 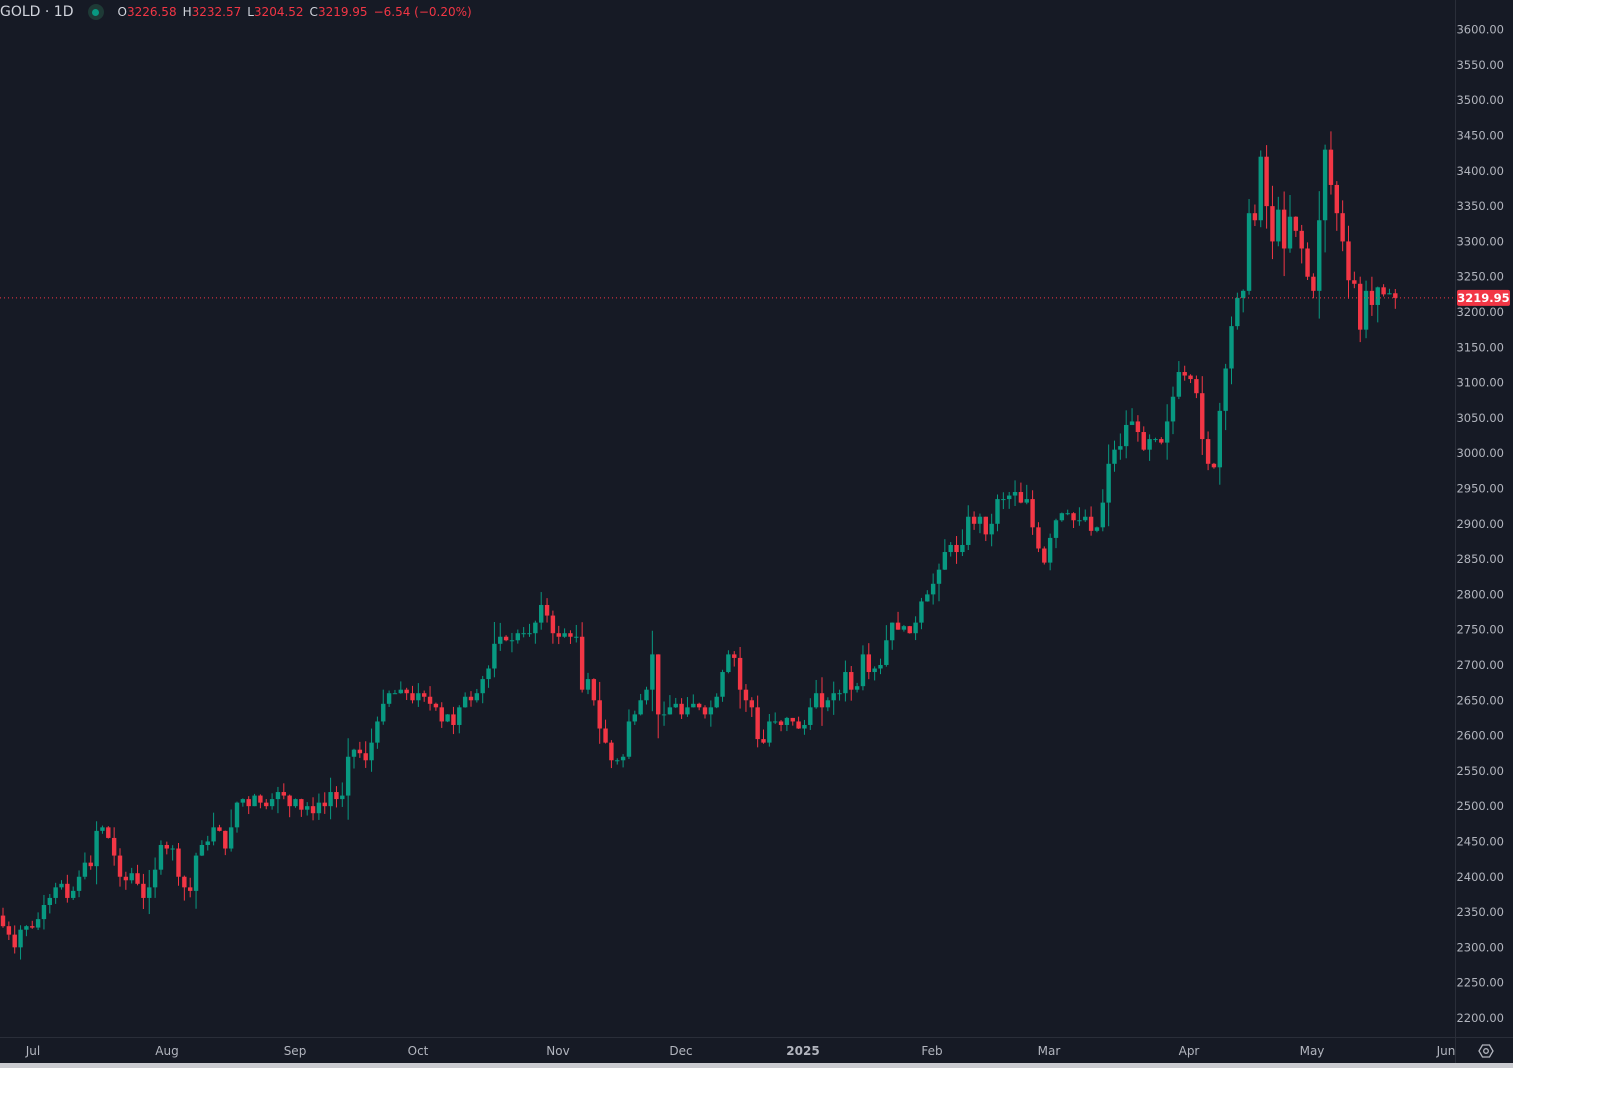 I want to click on symbol-title: GOLD · 1D, so click(x=37, y=12).